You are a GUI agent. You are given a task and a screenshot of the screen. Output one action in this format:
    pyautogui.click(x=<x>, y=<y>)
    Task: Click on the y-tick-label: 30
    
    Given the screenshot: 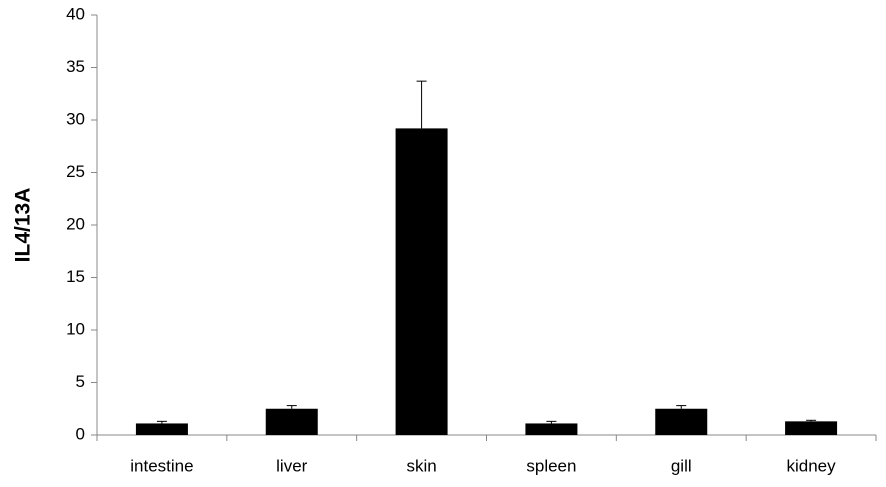 What is the action you would take?
    pyautogui.click(x=75, y=118)
    